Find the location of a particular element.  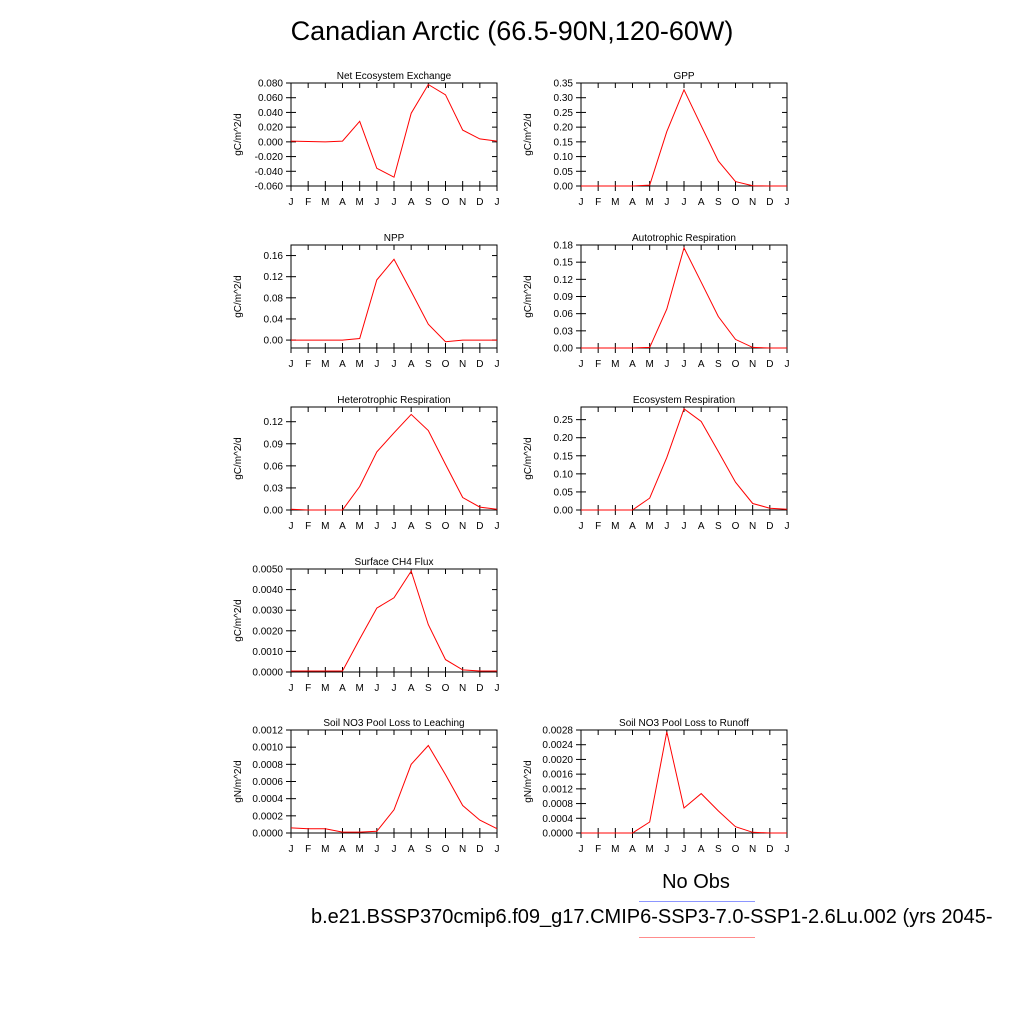

chart-title: Soil NO3 Pool Loss to Runoff is located at coordinates (684, 723).